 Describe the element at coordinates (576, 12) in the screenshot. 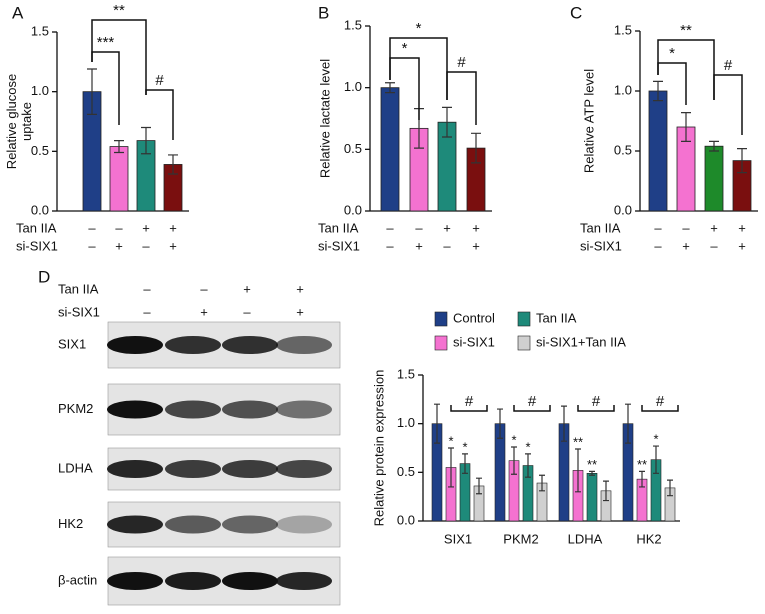

I see `panel-label: C` at that location.